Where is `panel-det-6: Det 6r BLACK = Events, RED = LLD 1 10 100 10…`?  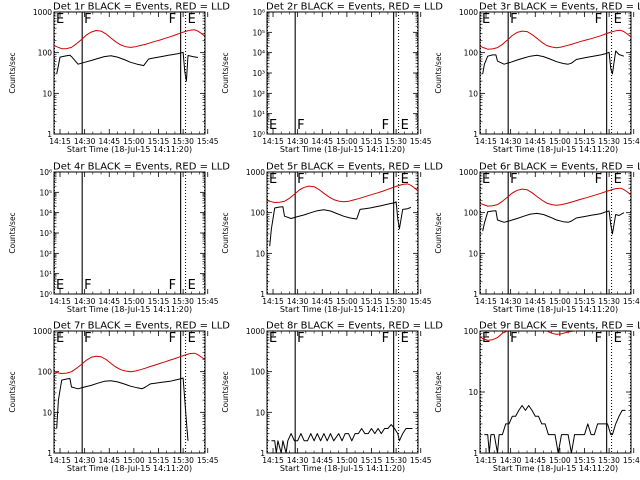
panel-det-6: Det 6r BLACK = Events, RED = LLD 1 10 100 10… is located at coordinates (537, 238).